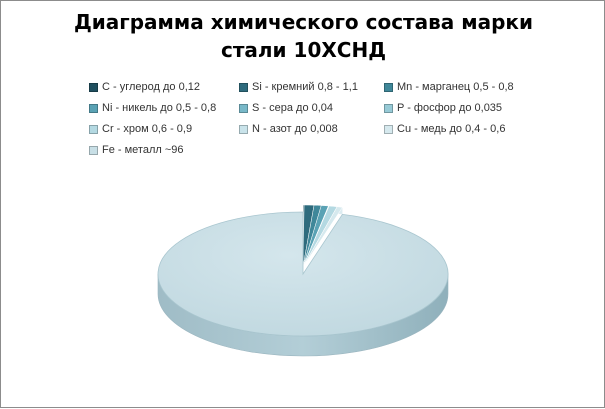 The width and height of the screenshot is (605, 409). What do you see at coordinates (303, 274) in the screenshot?
I see `pie-slice` at bounding box center [303, 274].